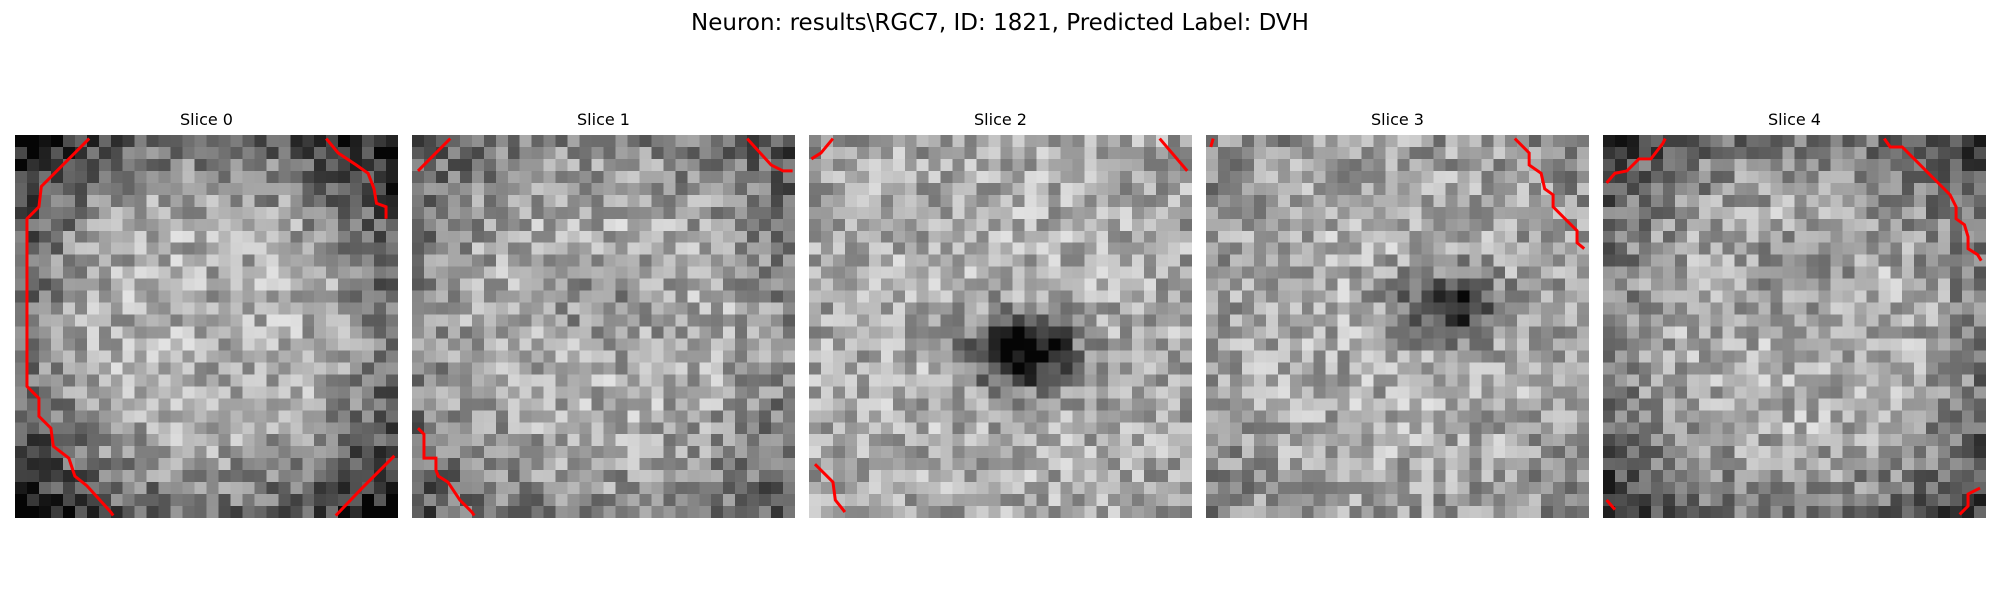 Image resolution: width=2000 pixels, height=600 pixels. What do you see at coordinates (1000, 119) in the screenshot?
I see `slice-title: Slice 2` at bounding box center [1000, 119].